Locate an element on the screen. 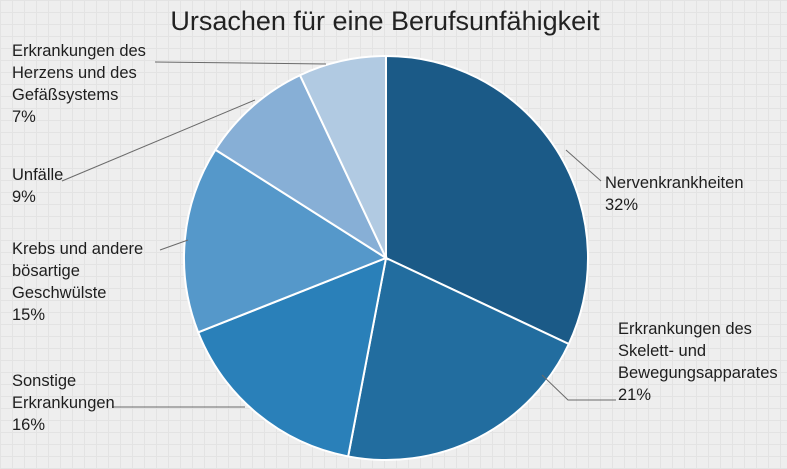 Image resolution: width=787 pixels, height=469 pixels. slice-value-label: 15% is located at coordinates (28, 315).